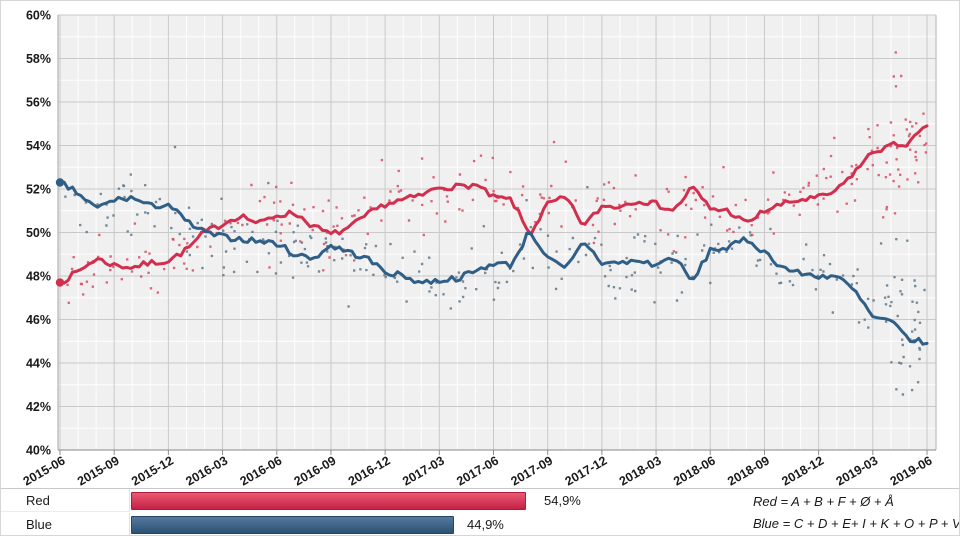  I want to click on legend-row-blue: Blue 44,9%, so click(480, 524).